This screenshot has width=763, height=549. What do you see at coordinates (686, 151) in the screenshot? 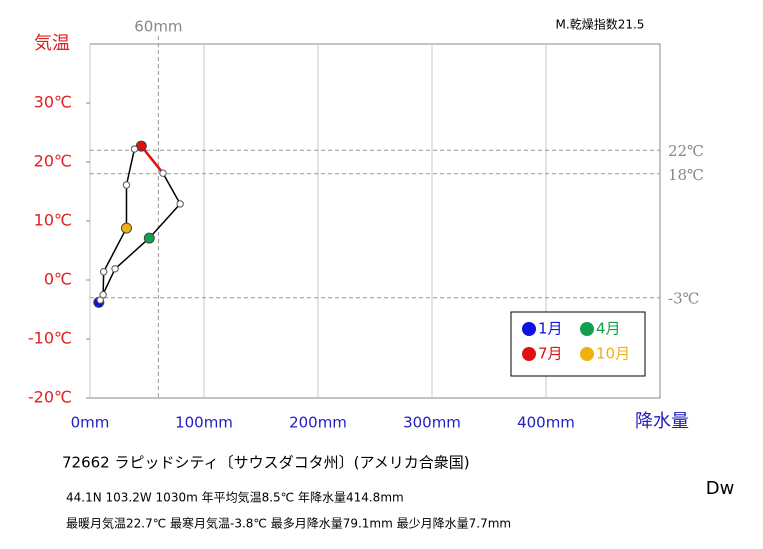
I see `reference-label: 22℃` at bounding box center [686, 151].